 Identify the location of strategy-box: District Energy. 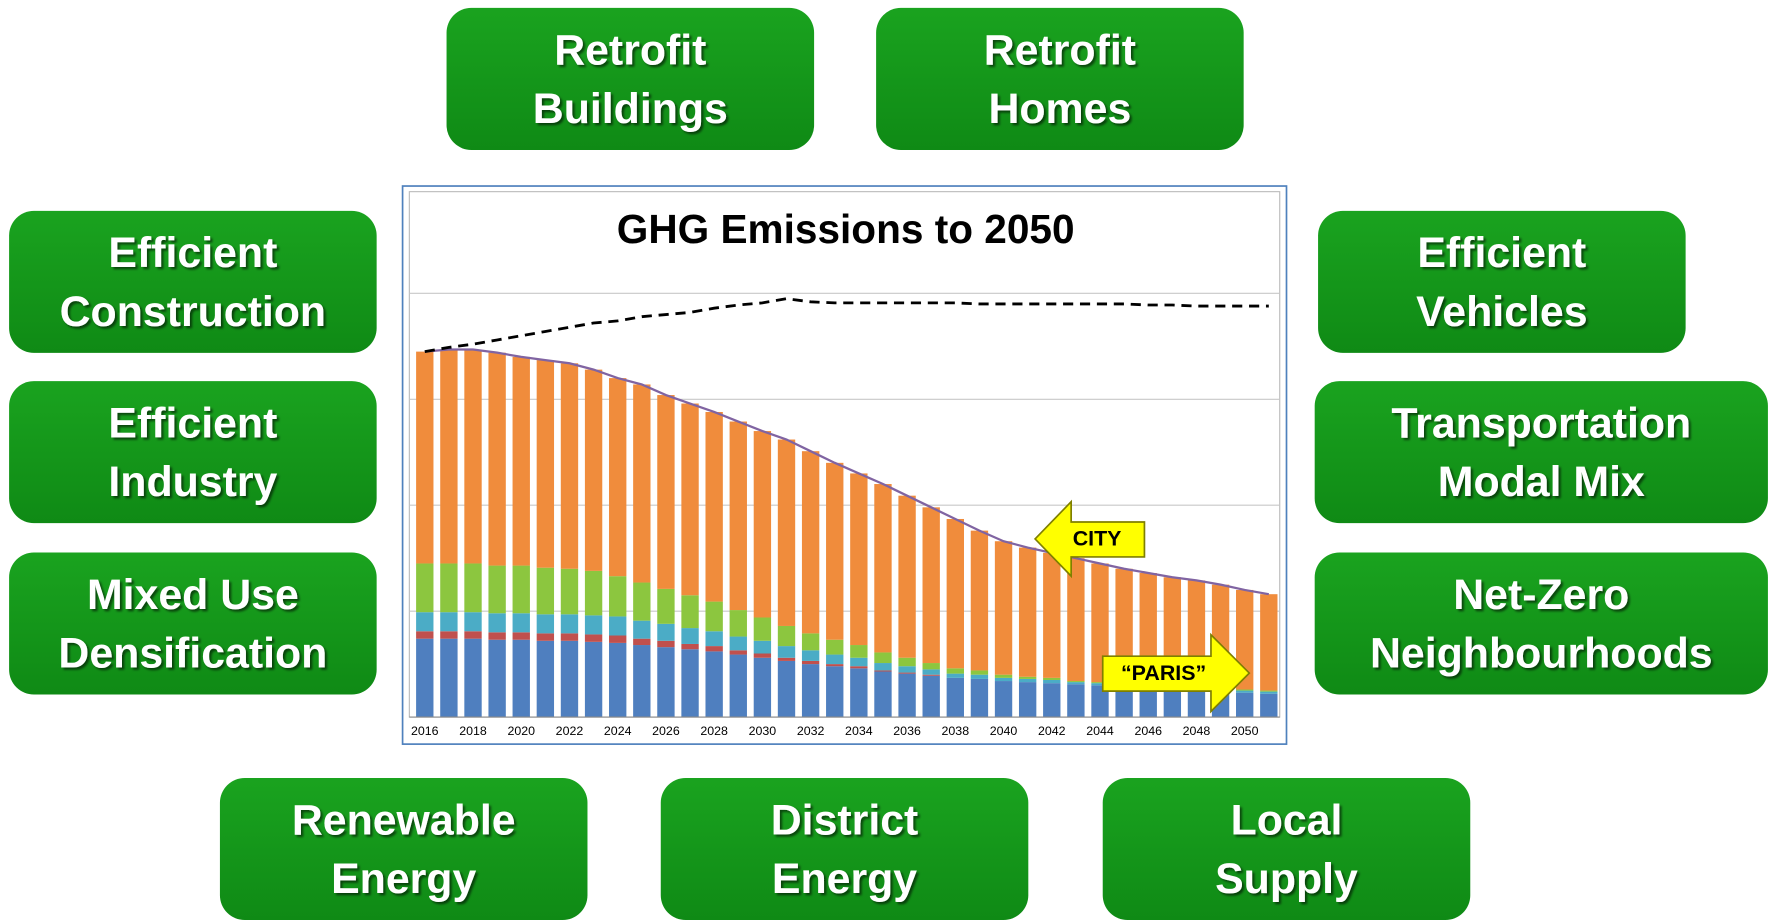
(844, 848).